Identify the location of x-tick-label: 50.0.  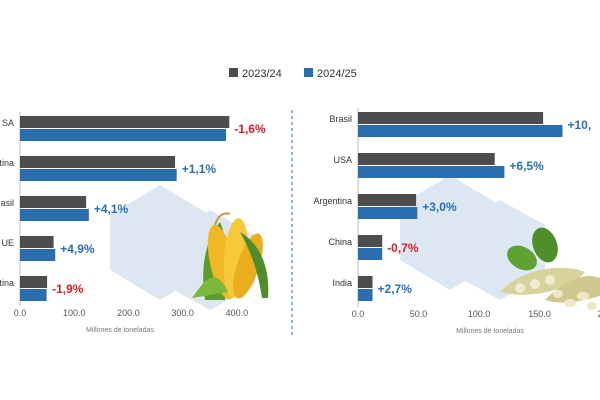
(419, 314).